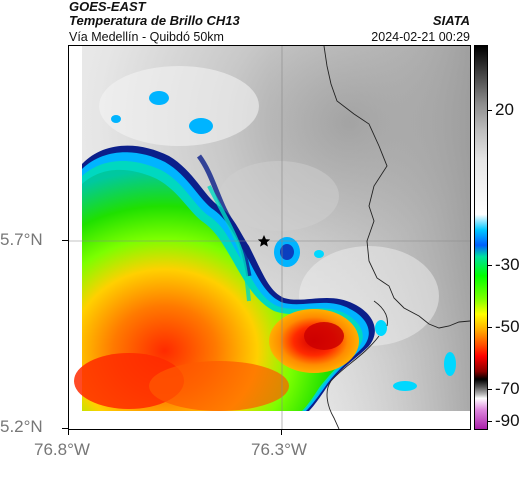  Describe the element at coordinates (507, 388) in the screenshot. I see `colorbar-label-minus70: -70` at that location.